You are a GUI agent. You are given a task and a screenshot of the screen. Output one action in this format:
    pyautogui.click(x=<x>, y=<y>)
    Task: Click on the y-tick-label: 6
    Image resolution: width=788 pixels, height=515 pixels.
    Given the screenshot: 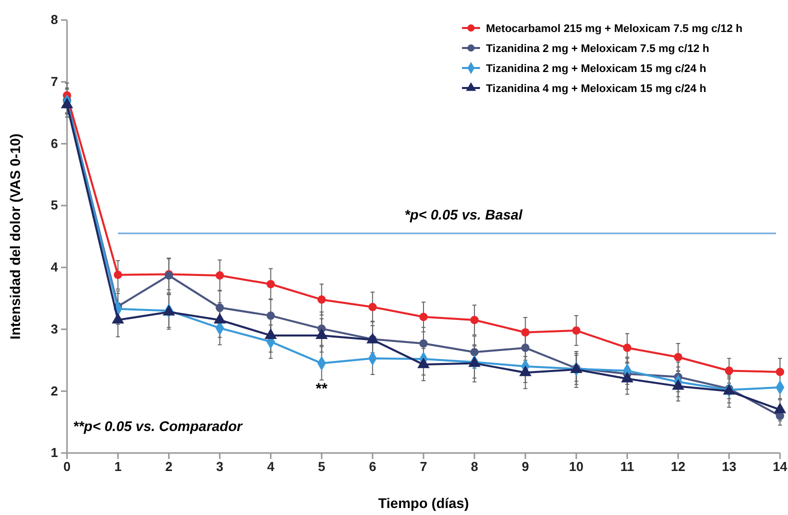 What is the action you would take?
    pyautogui.click(x=54, y=143)
    